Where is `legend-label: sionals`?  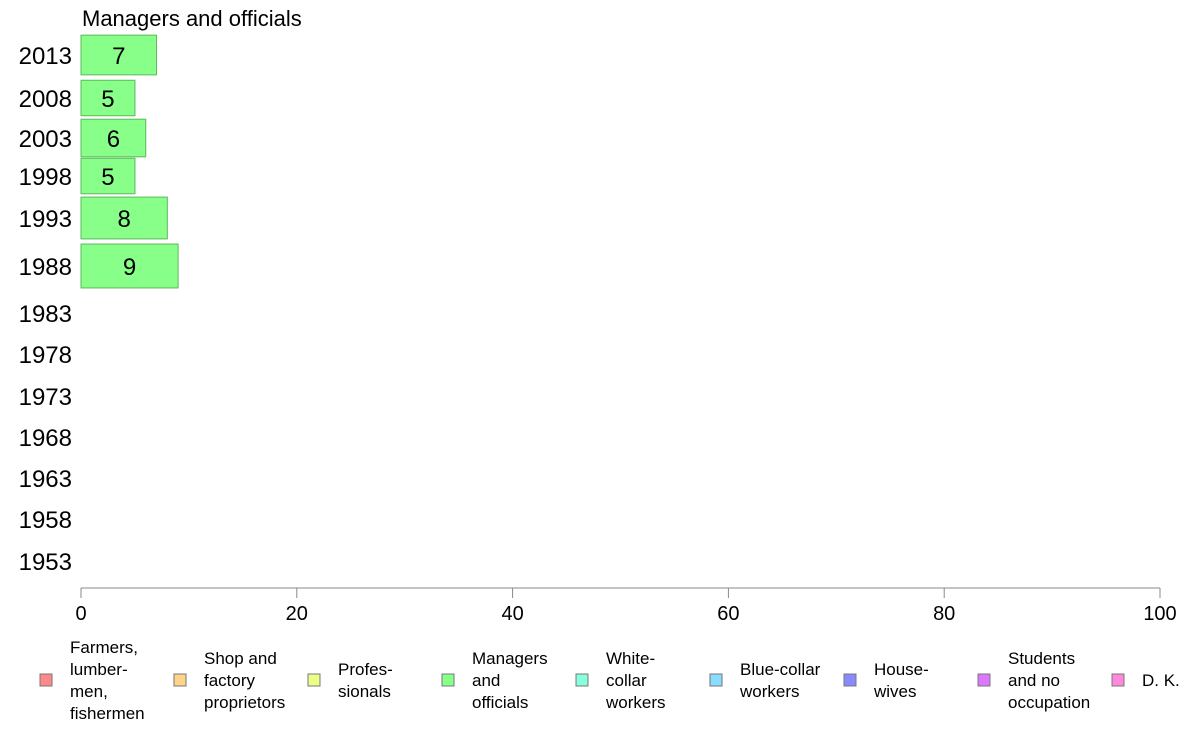 legend-label: sionals is located at coordinates (364, 691).